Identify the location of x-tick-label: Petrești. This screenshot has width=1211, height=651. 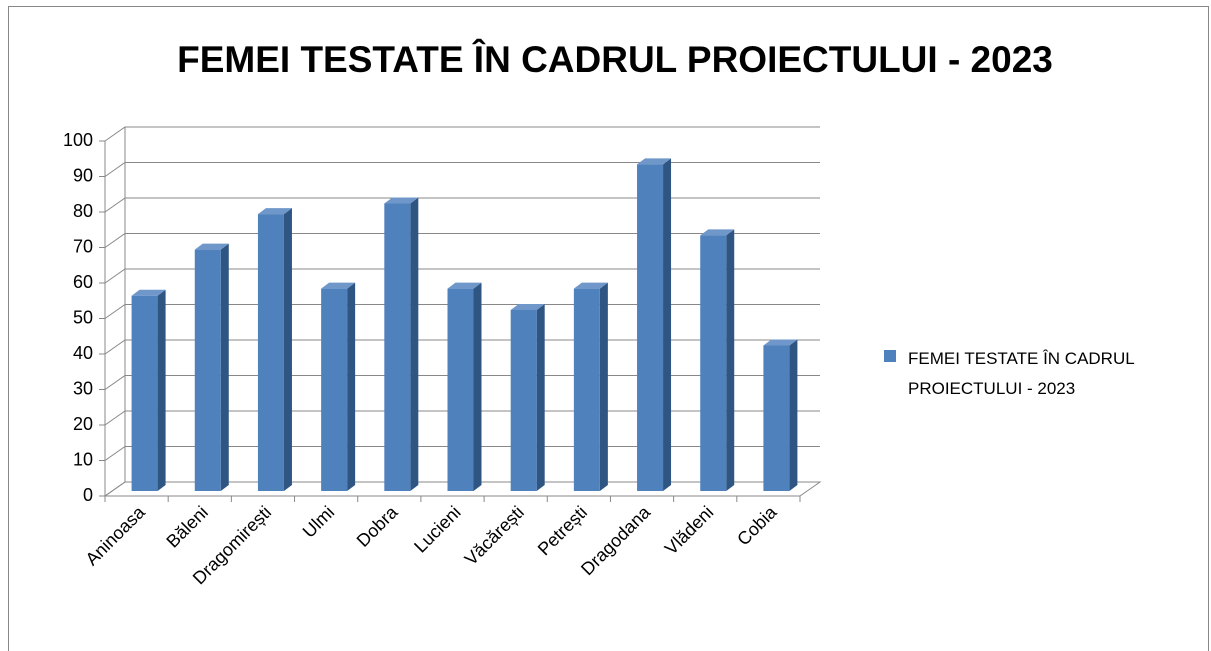
(562, 530).